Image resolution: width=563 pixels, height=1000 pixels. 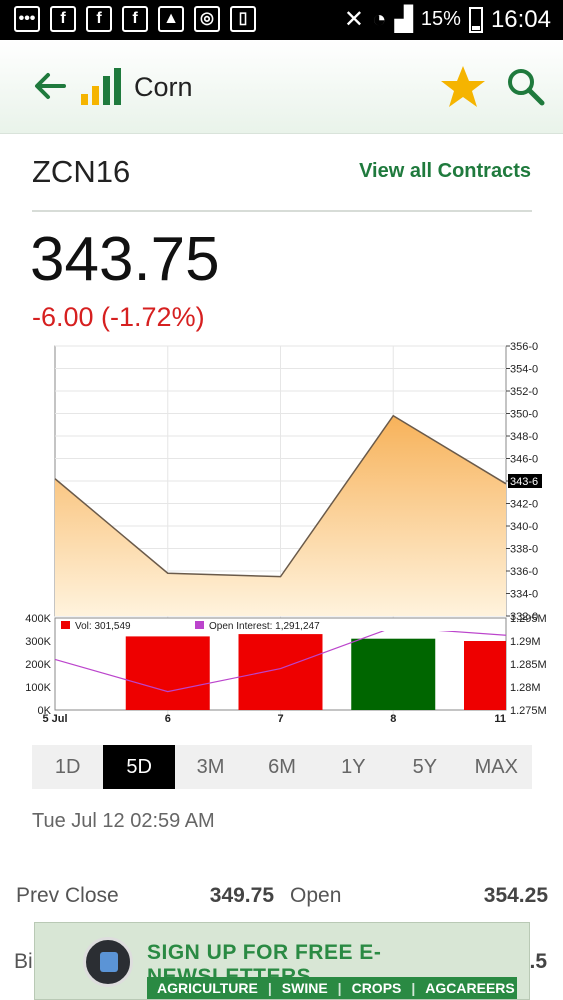 I want to click on x-axis-label: 5 Jul, so click(x=54, y=719).